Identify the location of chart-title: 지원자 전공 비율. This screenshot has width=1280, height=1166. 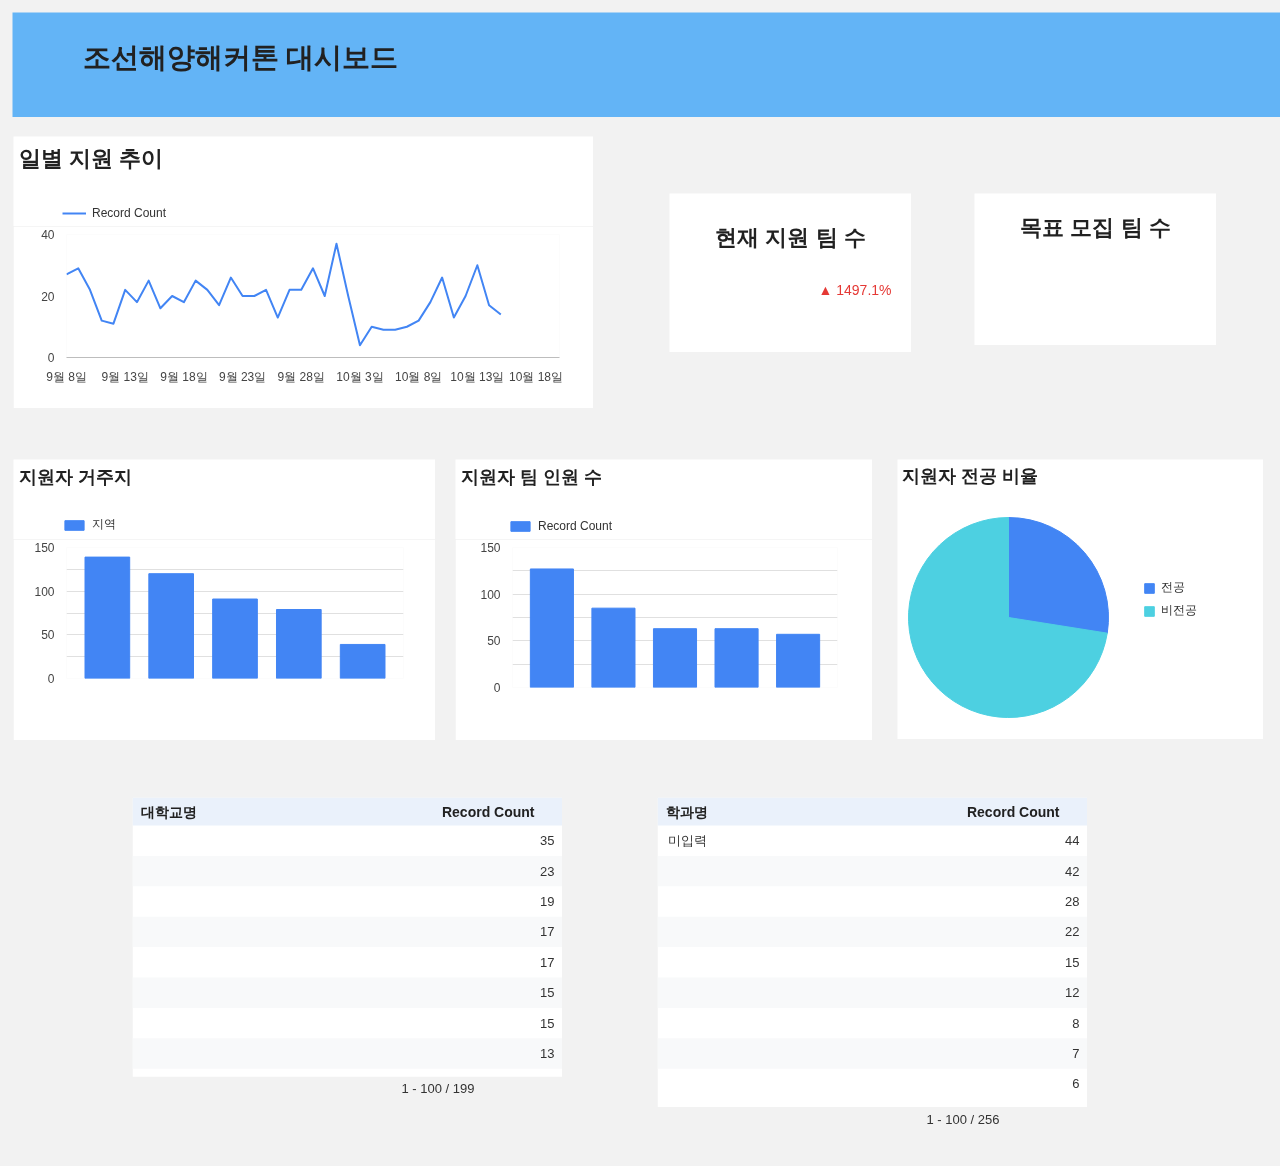
(969, 475).